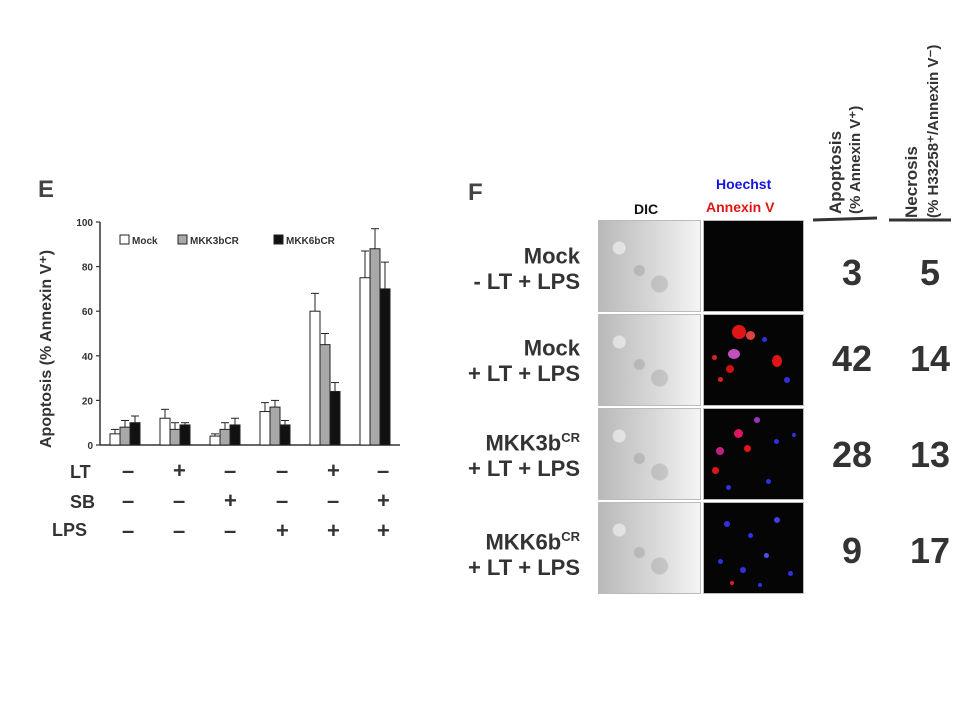 This screenshot has width=960, height=720. I want to click on y-tick-label: 40, so click(88, 357).